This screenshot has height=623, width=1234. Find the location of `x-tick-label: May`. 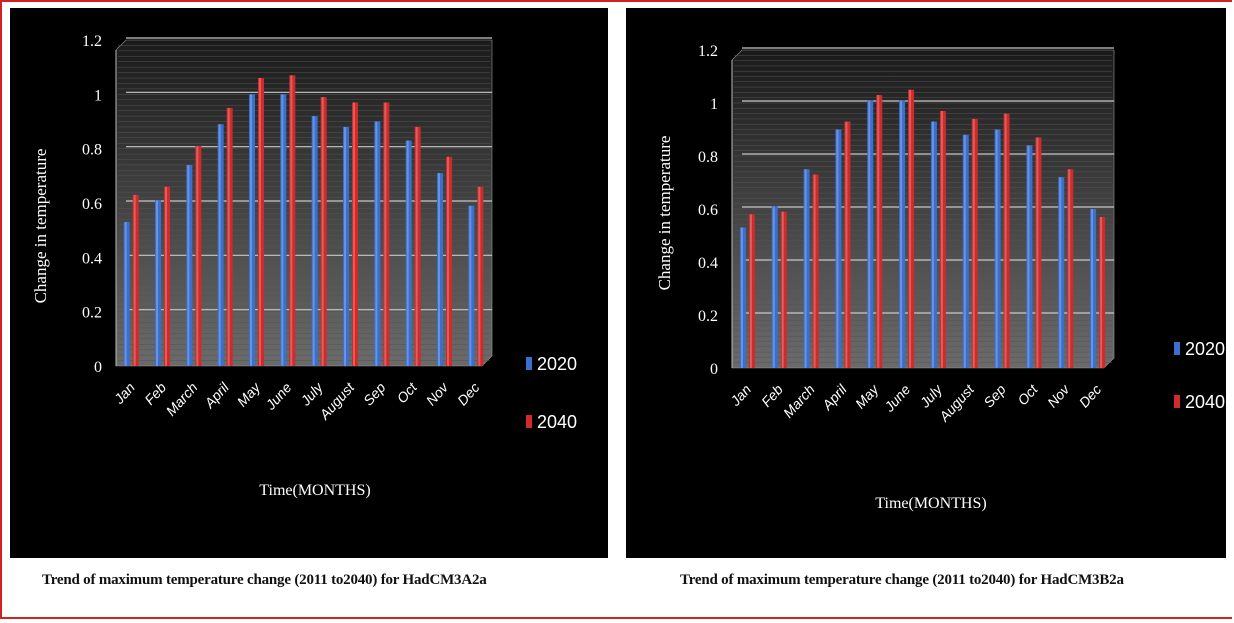

x-tick-label: May is located at coordinates (249, 394).